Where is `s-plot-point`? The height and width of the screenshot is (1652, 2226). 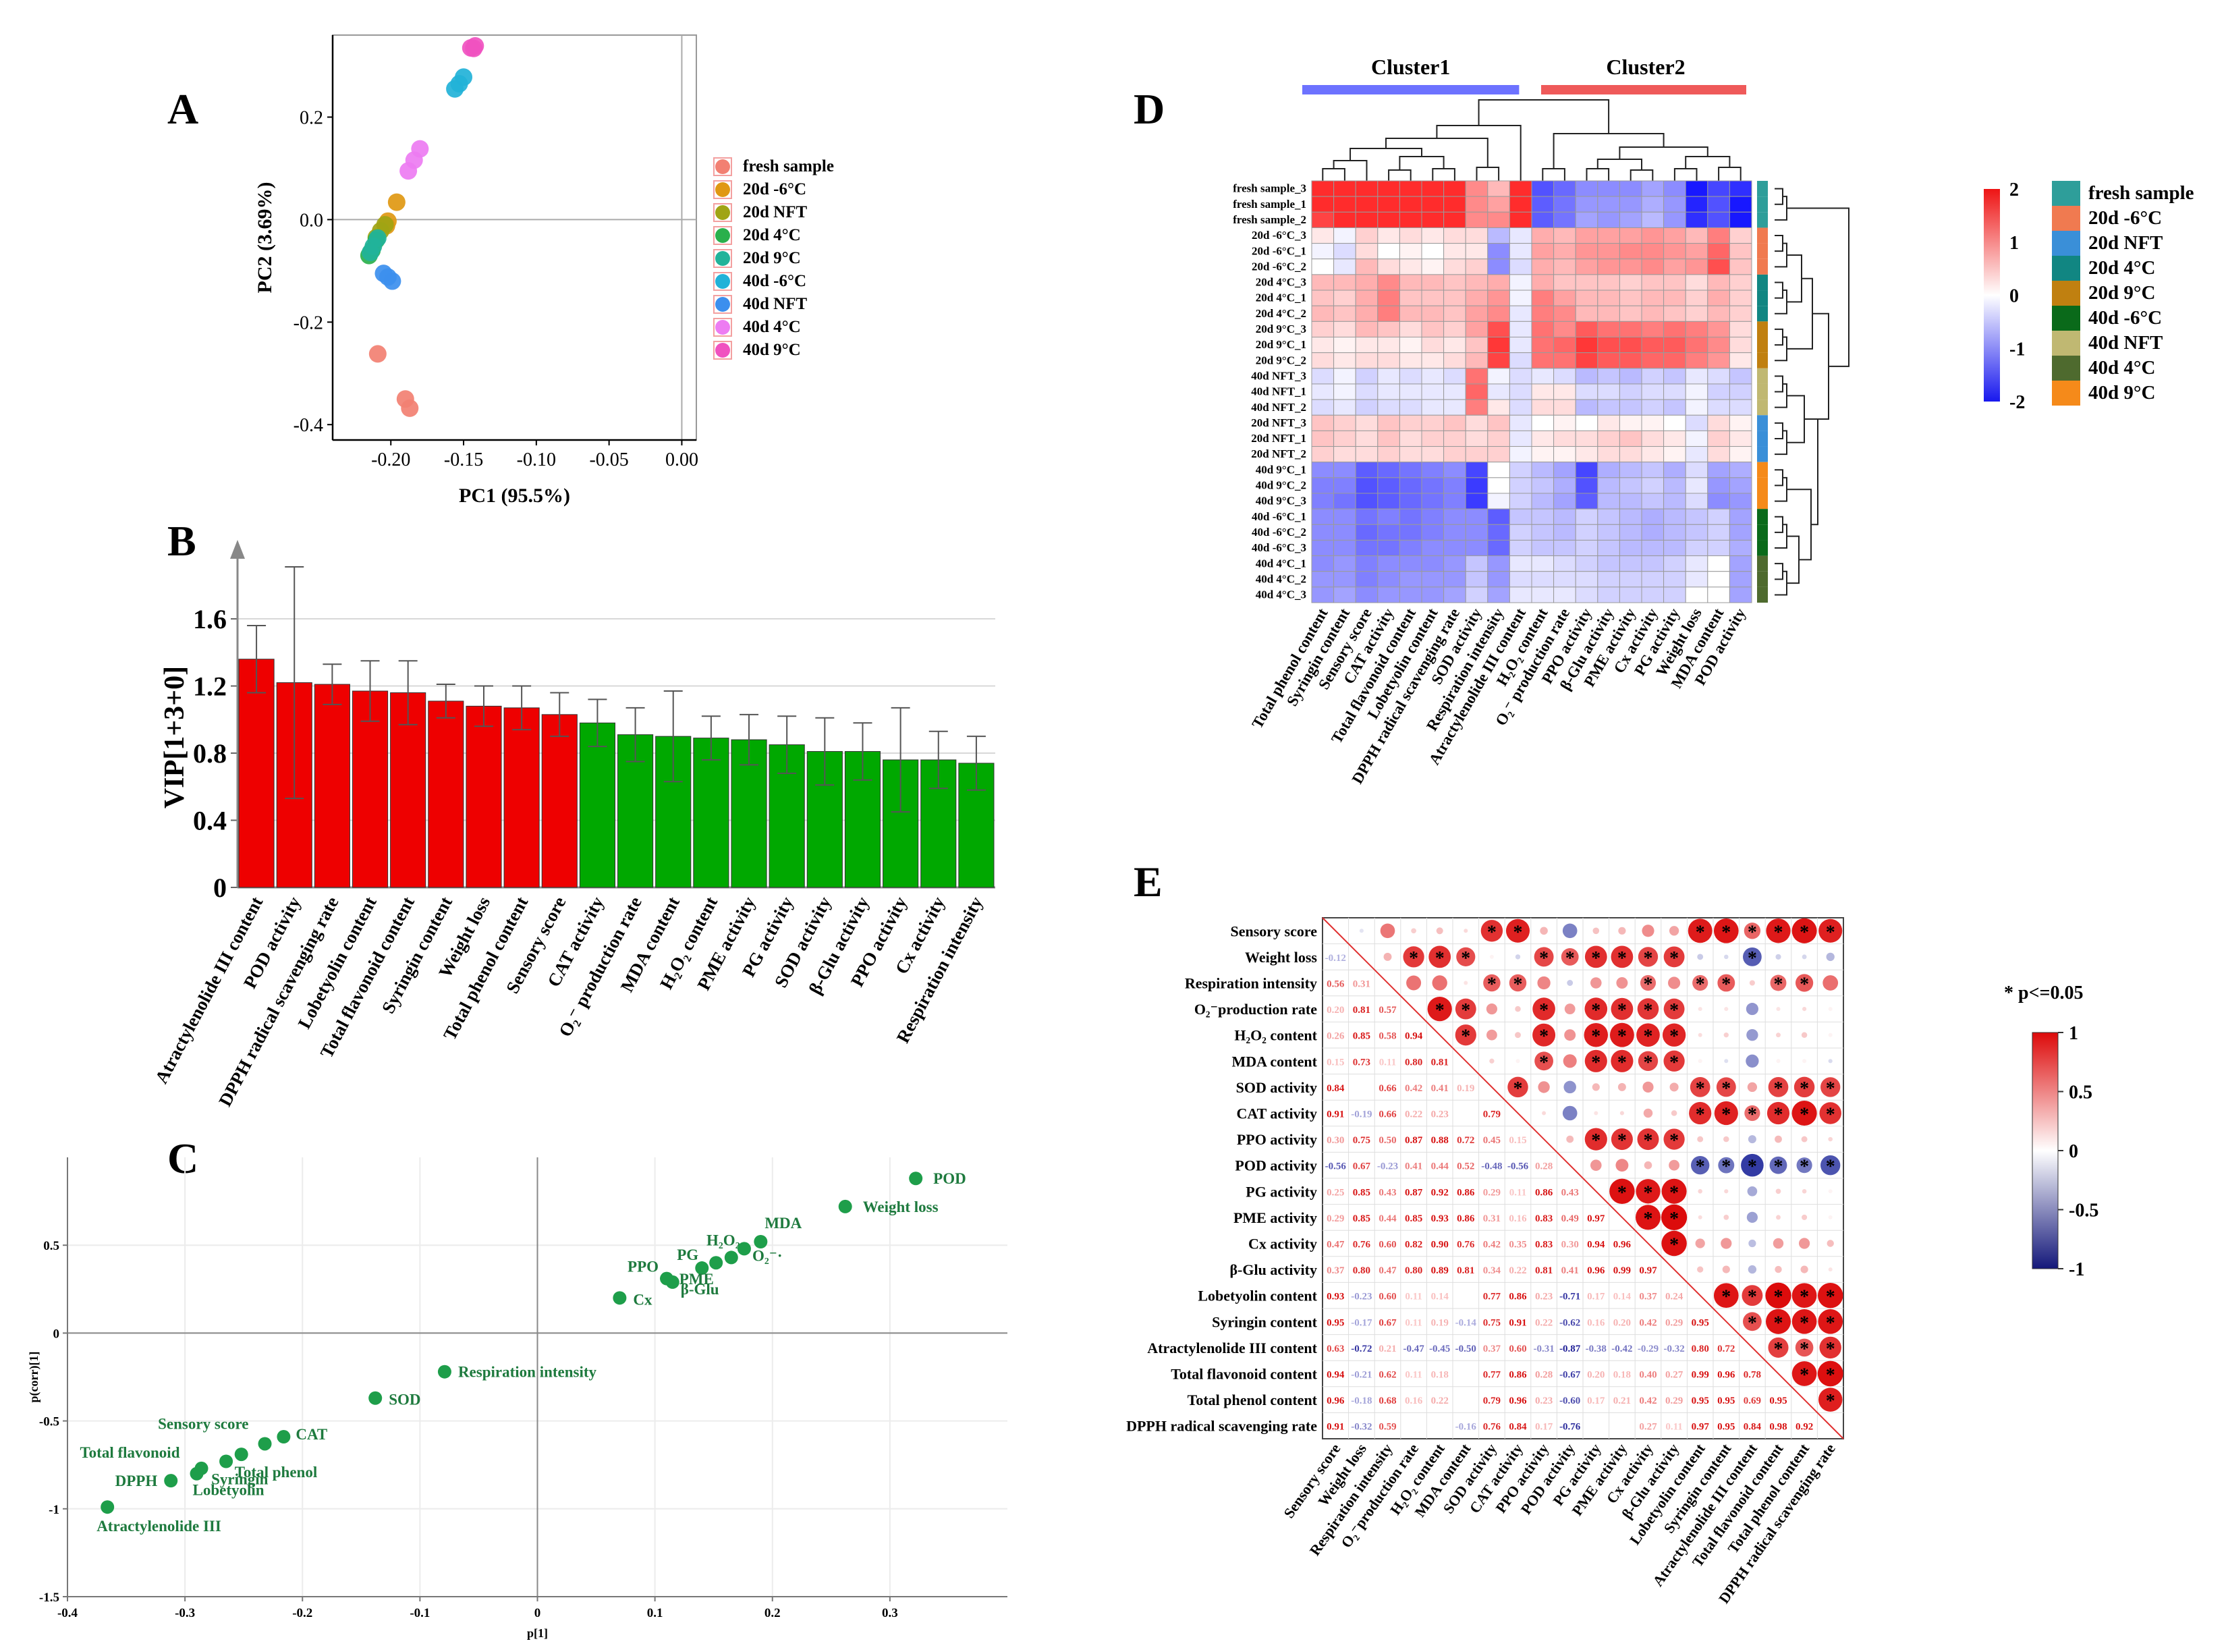 s-plot-point is located at coordinates (108, 1507).